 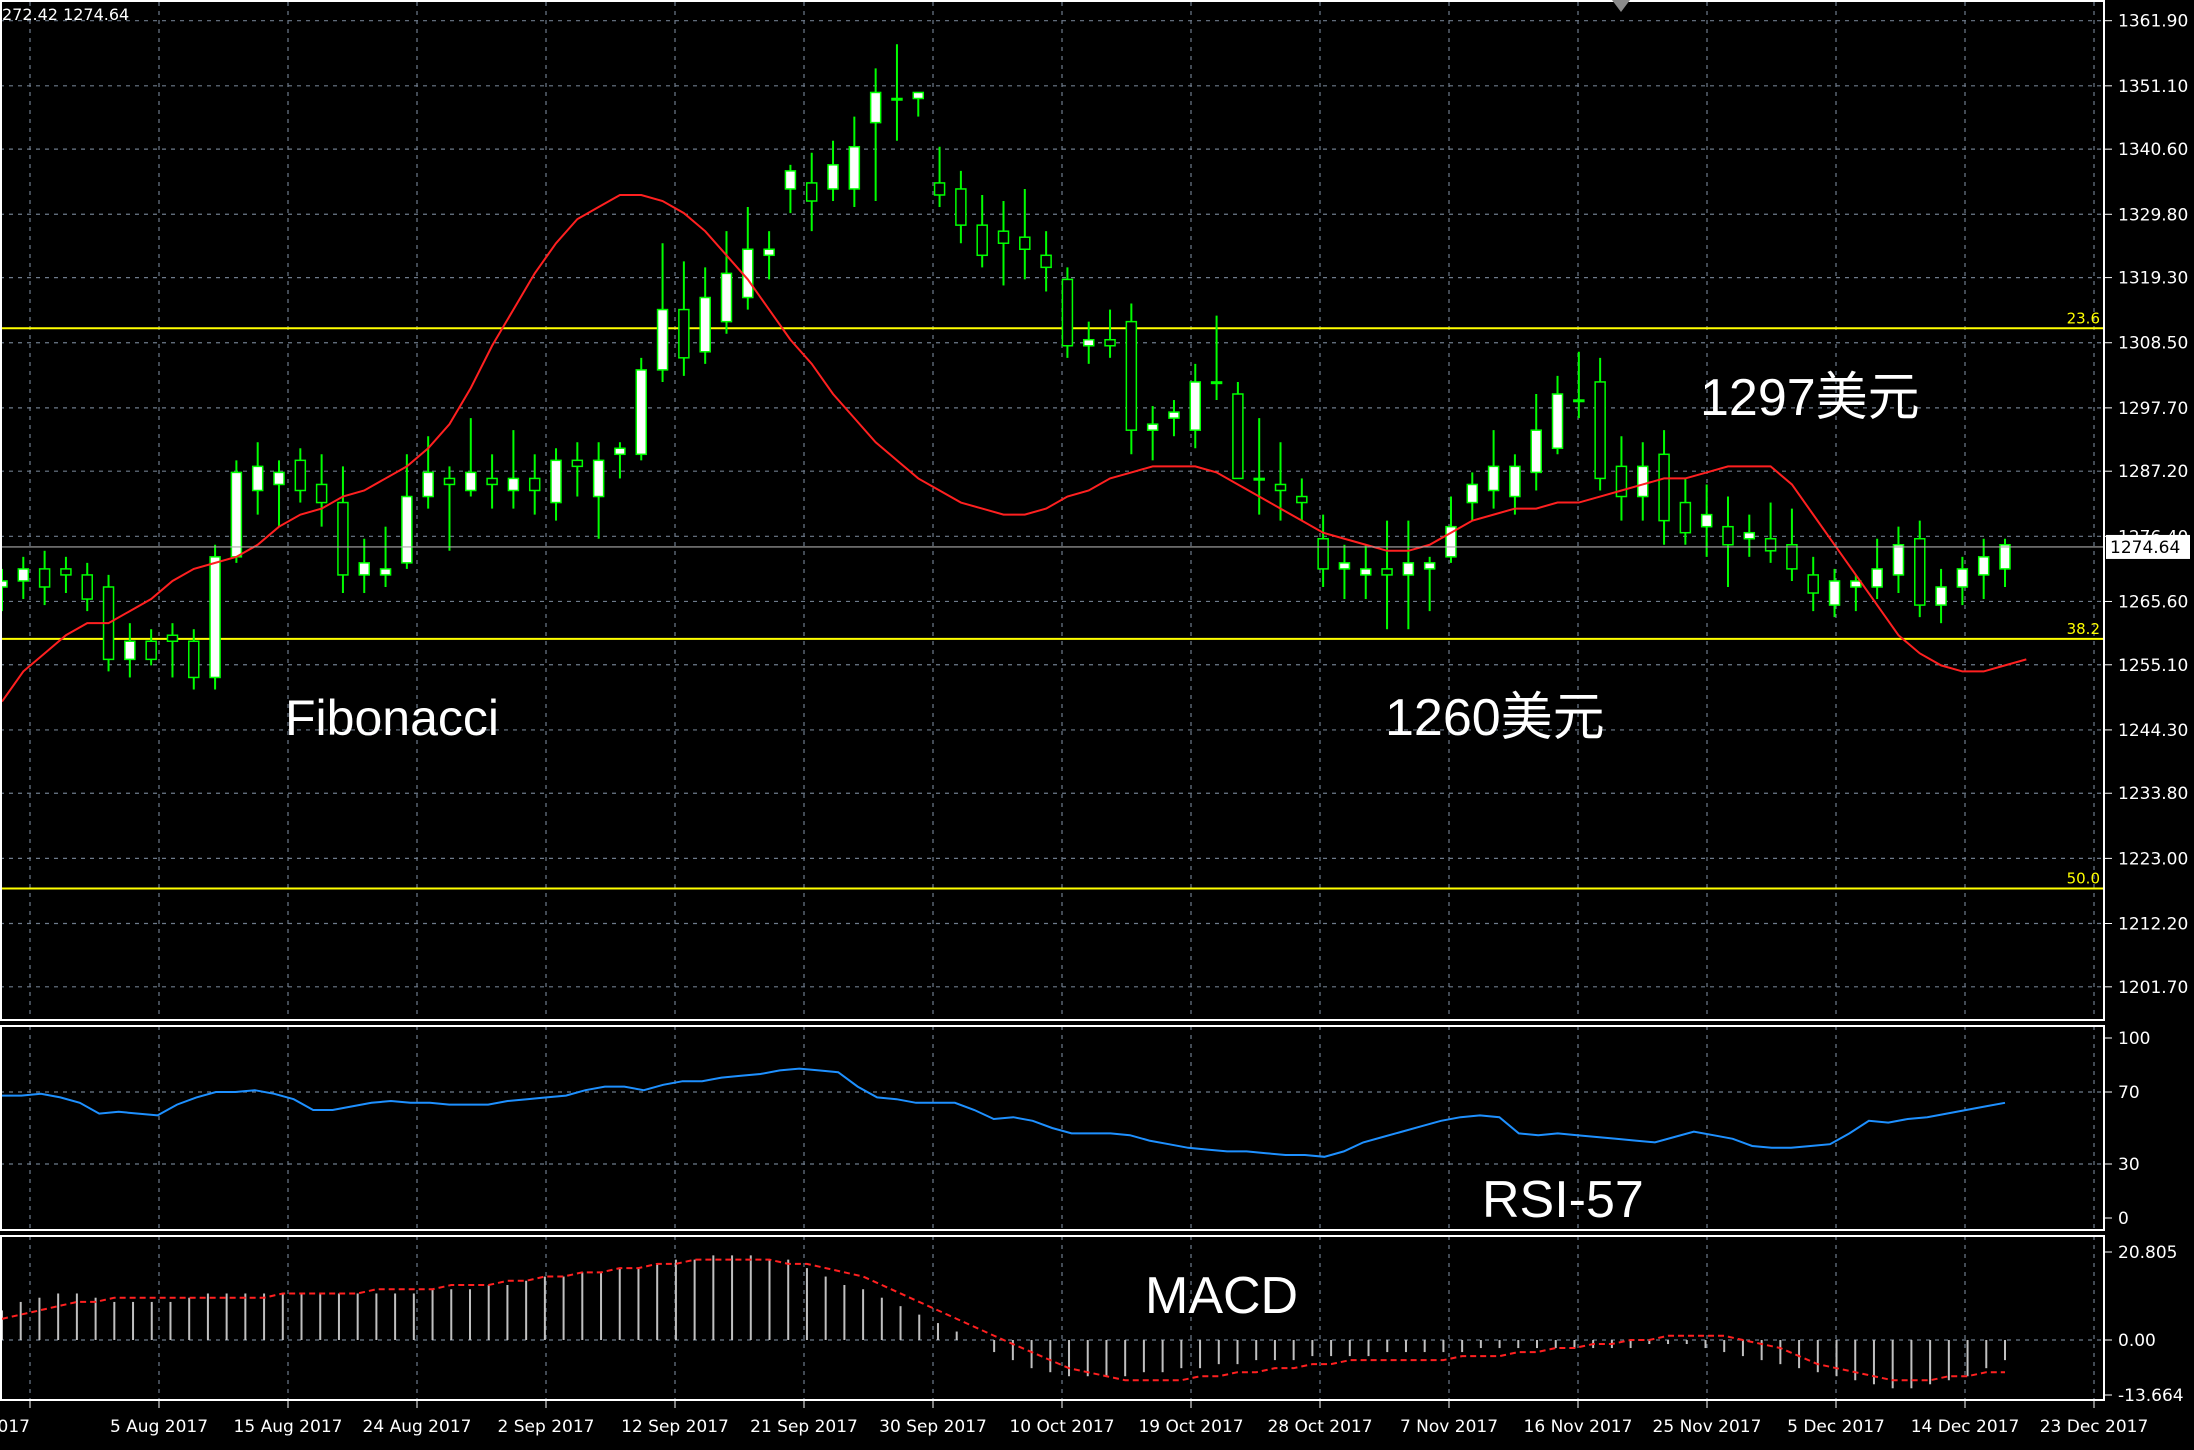 I want to click on macd-pane: 20.805 0.00 -13.664, so click(x=1092, y=1324).